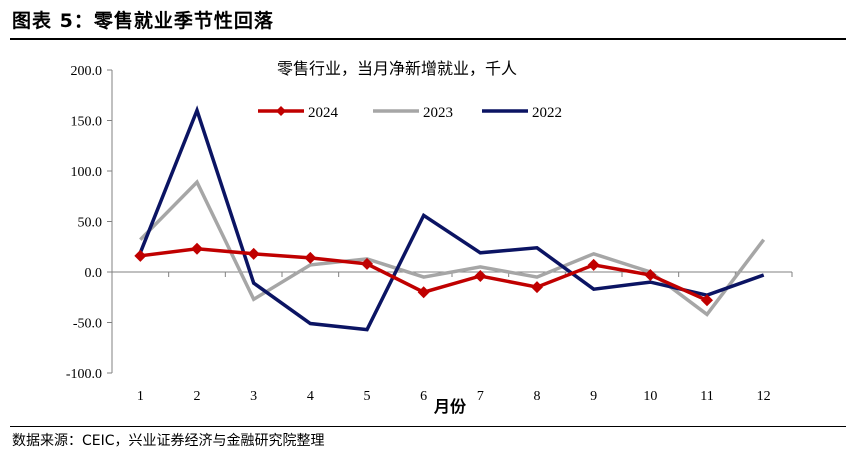 The image size is (856, 457). What do you see at coordinates (428, 426) in the screenshot?
I see `bottom-rule` at bounding box center [428, 426].